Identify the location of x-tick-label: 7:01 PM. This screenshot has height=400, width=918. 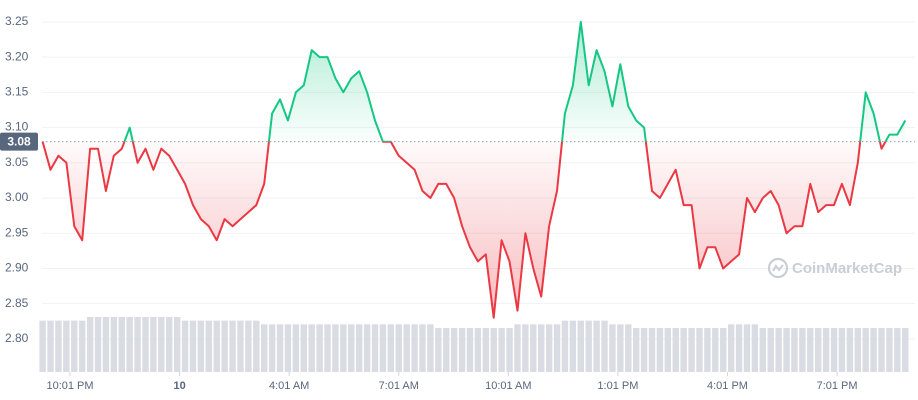
(837, 386).